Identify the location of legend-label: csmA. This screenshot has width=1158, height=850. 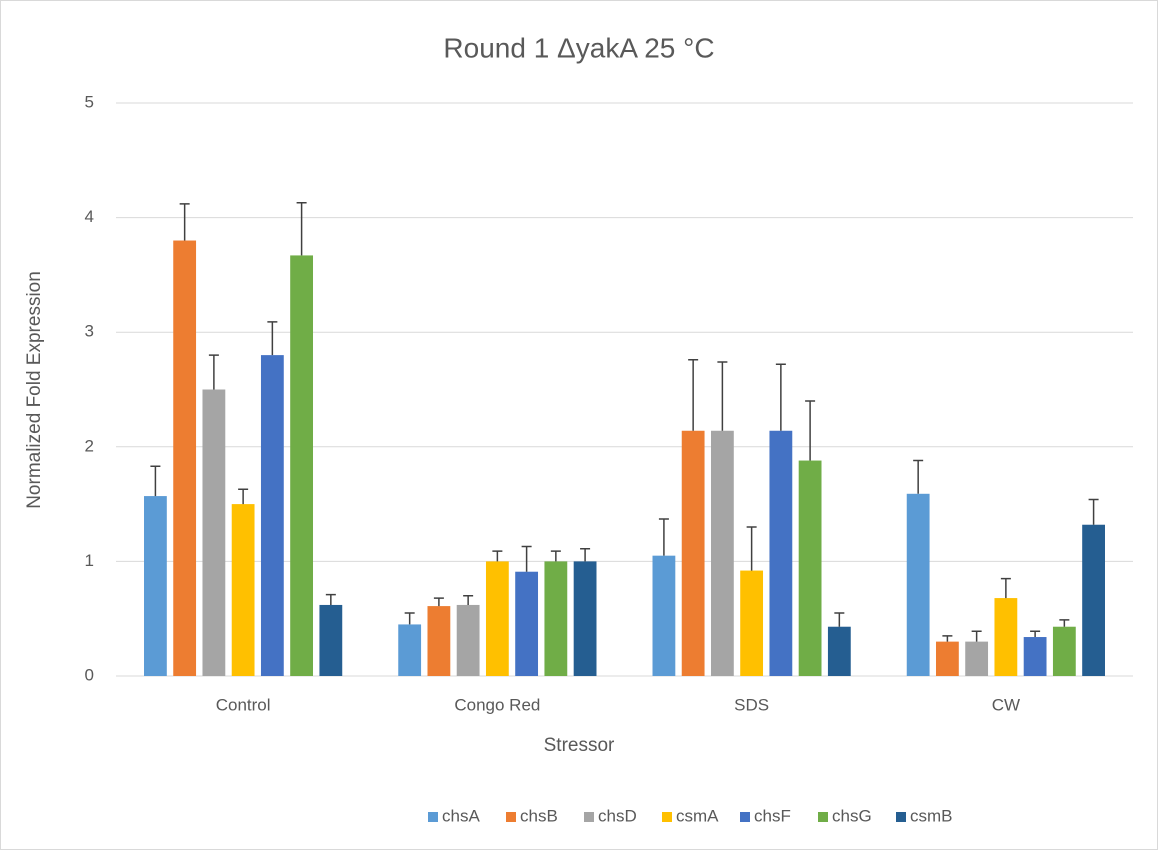
(697, 815).